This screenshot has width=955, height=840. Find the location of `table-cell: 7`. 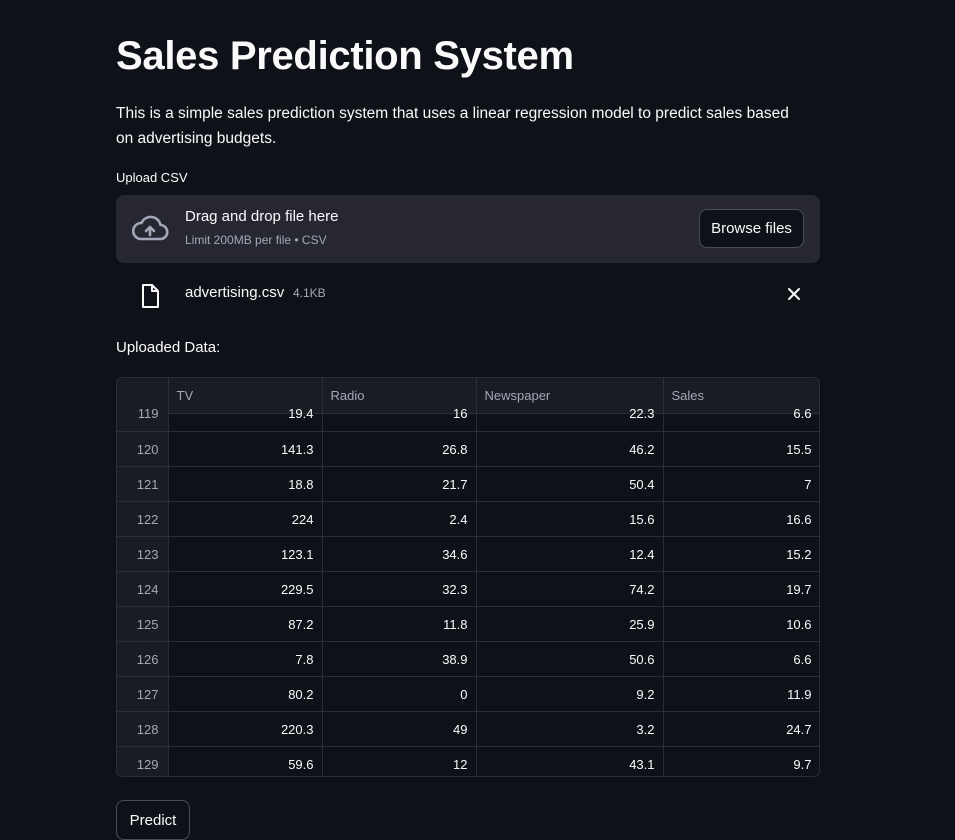

table-cell: 7 is located at coordinates (741, 484).